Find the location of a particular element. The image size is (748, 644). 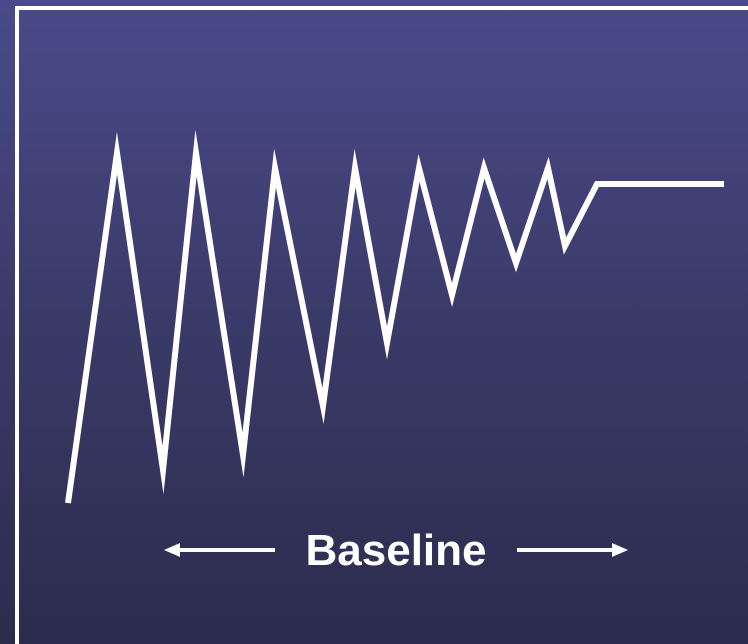

baseline-label: Baseline is located at coordinates (396, 550).